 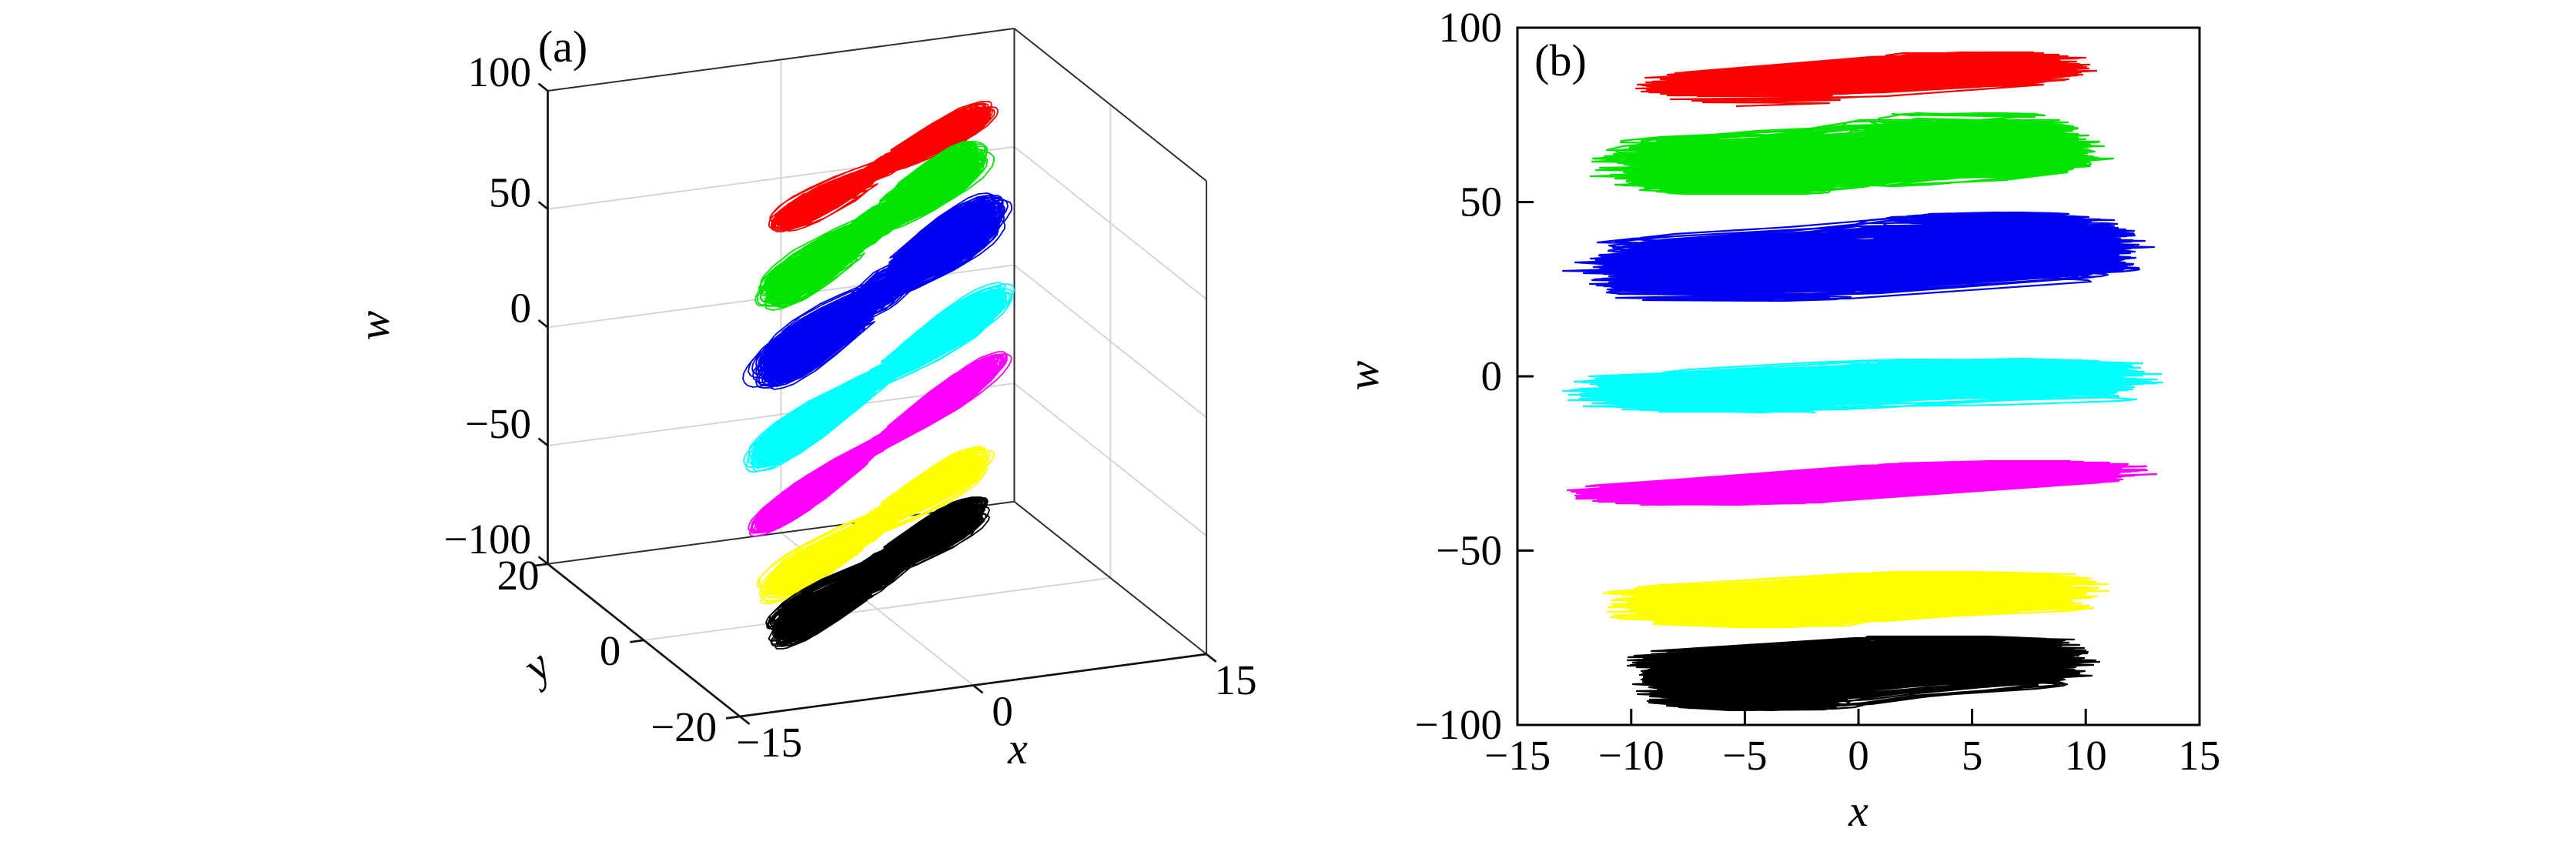 What do you see at coordinates (519, 575) in the screenshot?
I see `svg-text: 20` at bounding box center [519, 575].